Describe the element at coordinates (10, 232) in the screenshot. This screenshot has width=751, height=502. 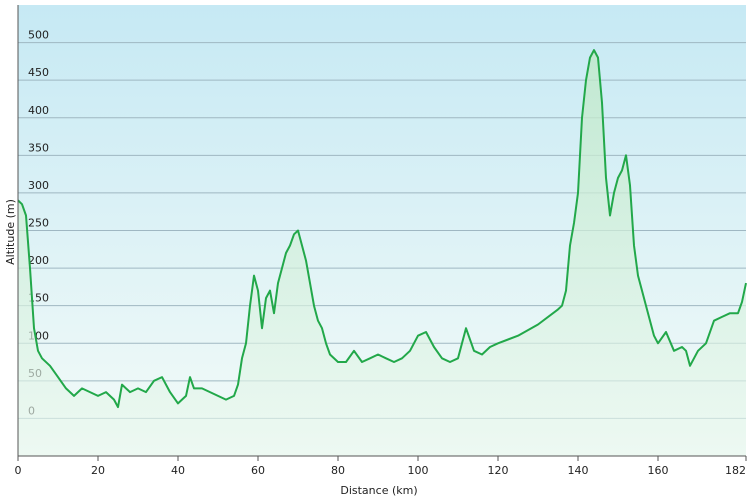
I see `y-axis-title: Altitude (m)` at that location.